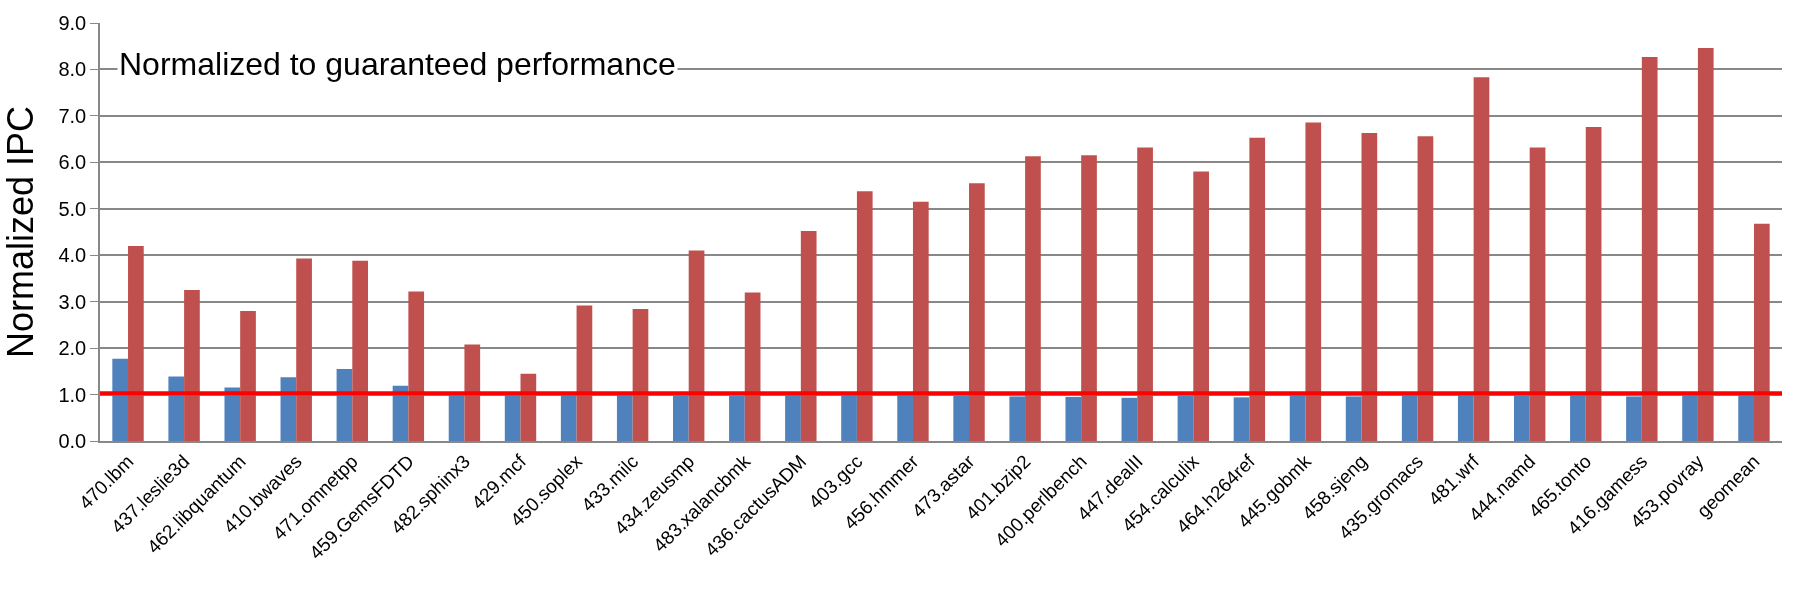 The image size is (1802, 601). Describe the element at coordinates (72, 394) in the screenshot. I see `y-tick-label: 1.0` at that location.